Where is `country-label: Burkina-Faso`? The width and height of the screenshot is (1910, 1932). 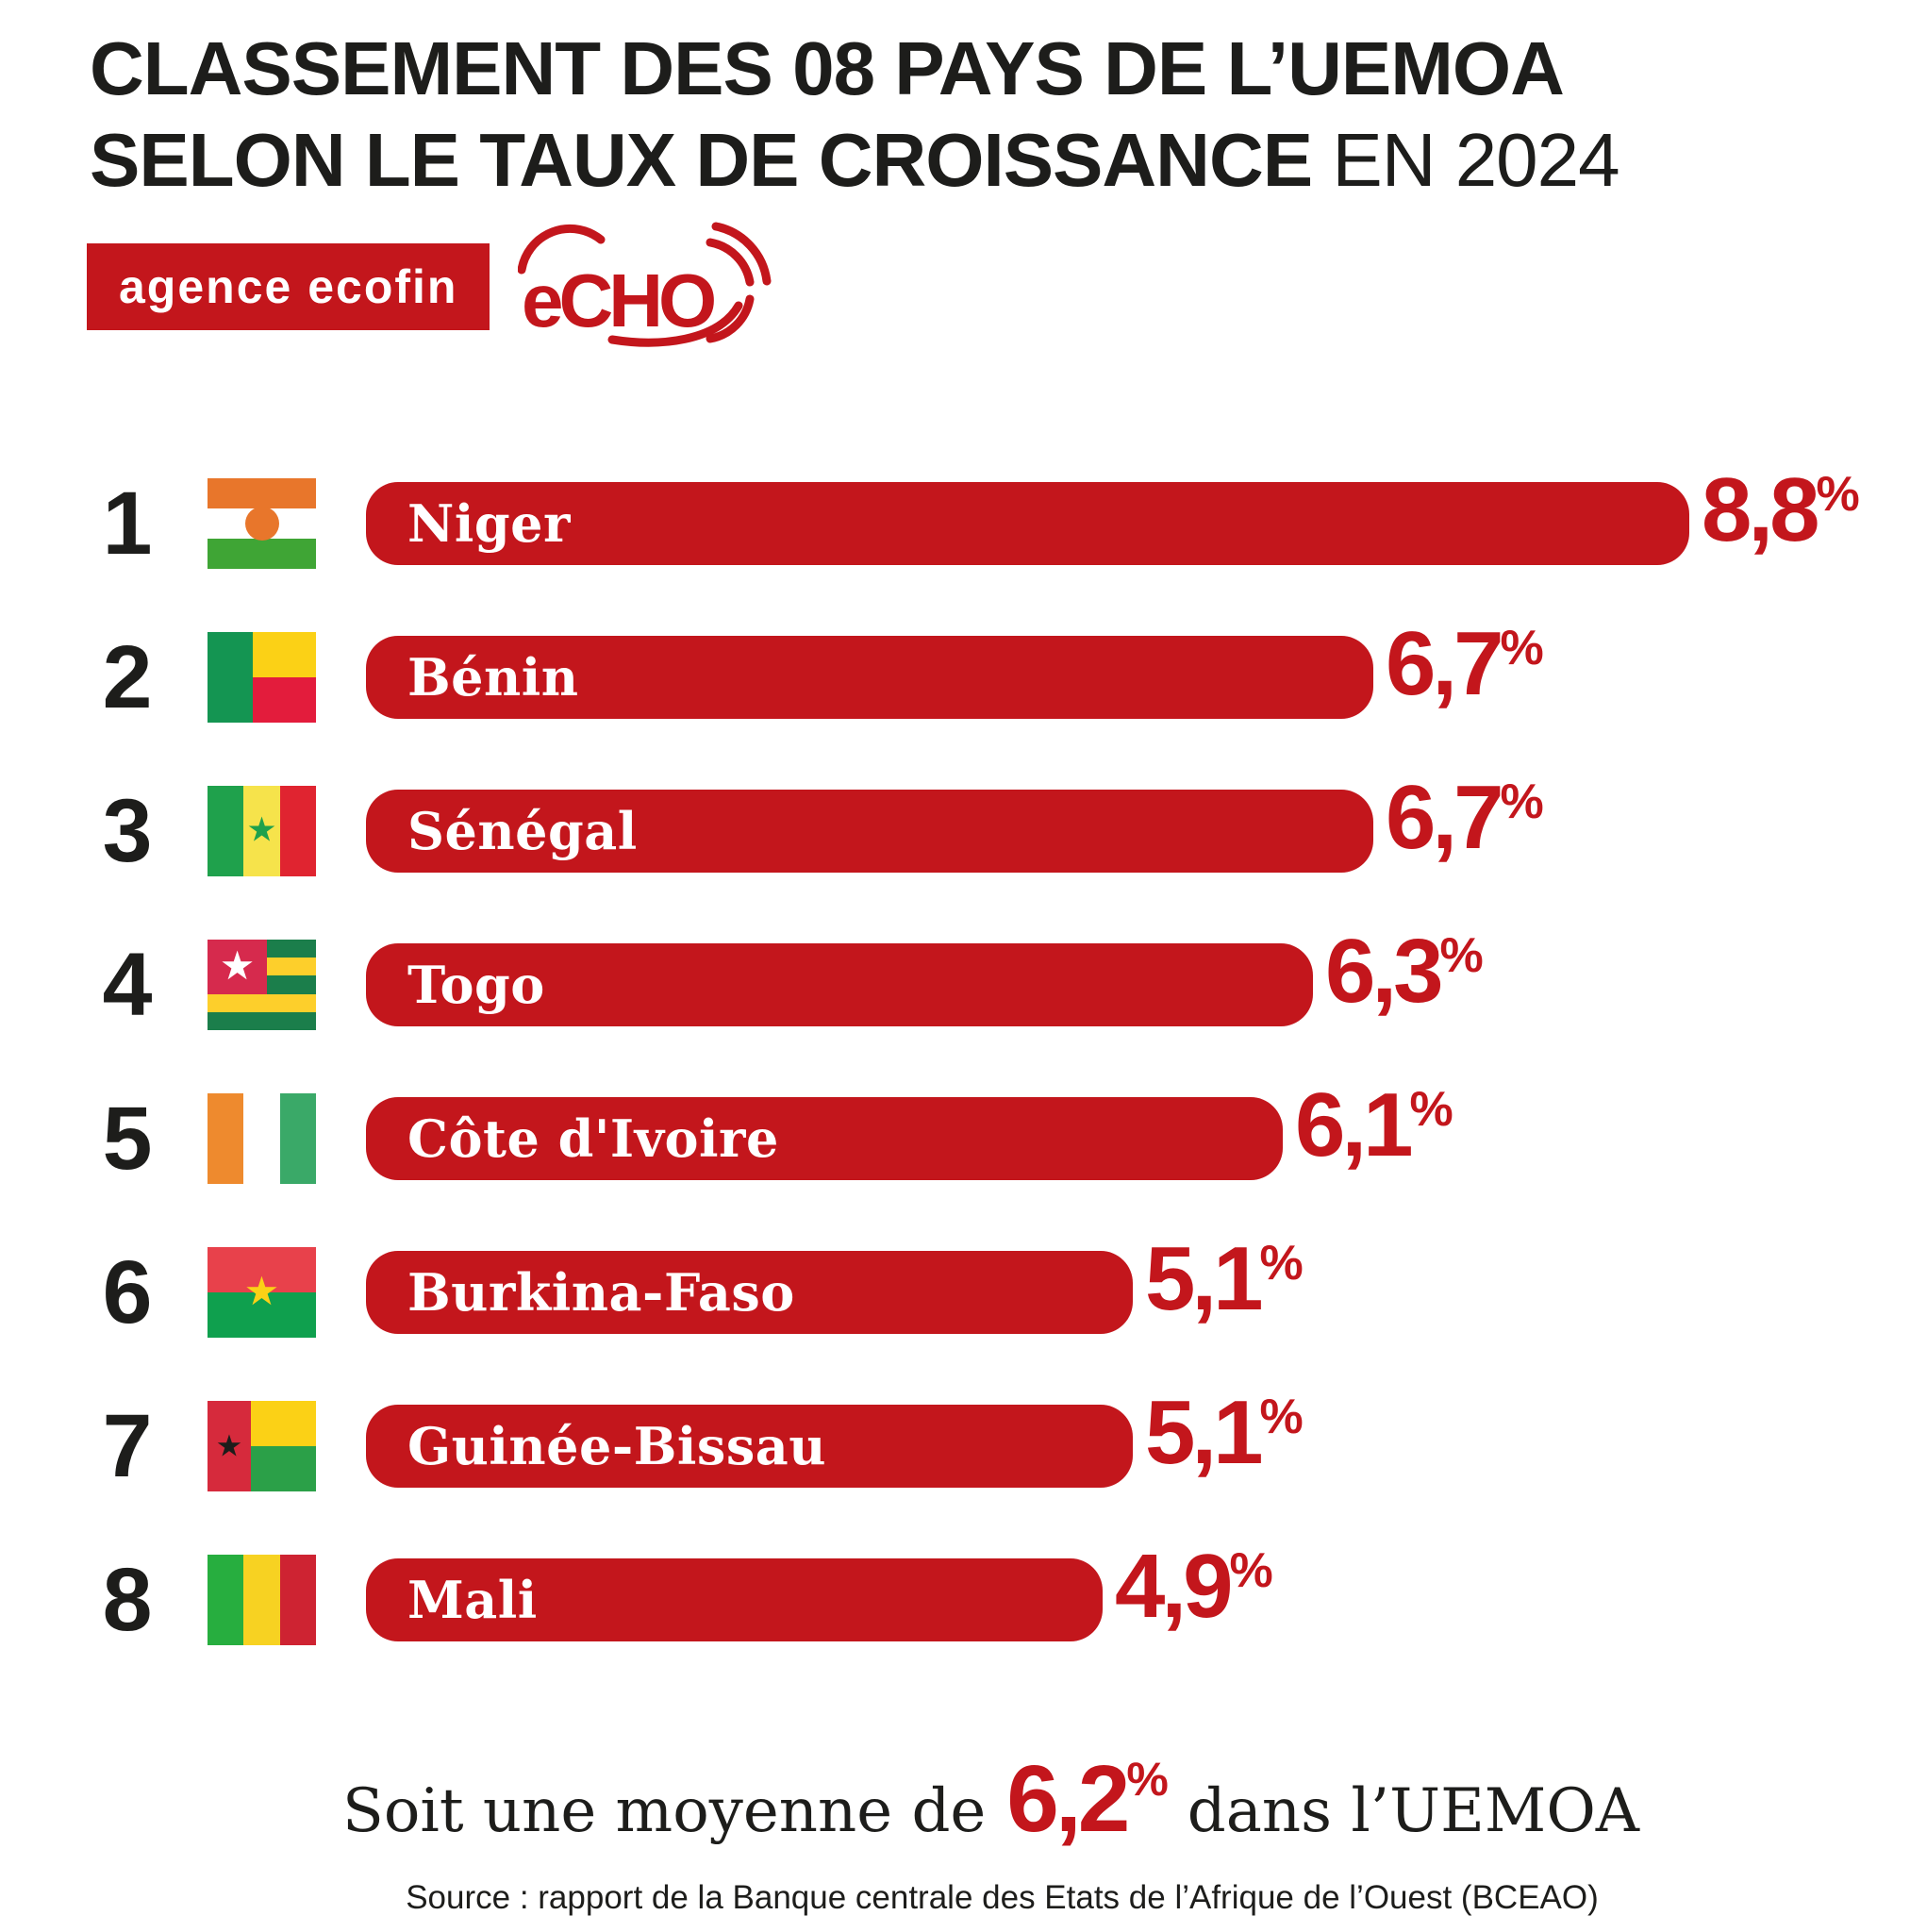 country-label: Burkina-Faso is located at coordinates (601, 1292).